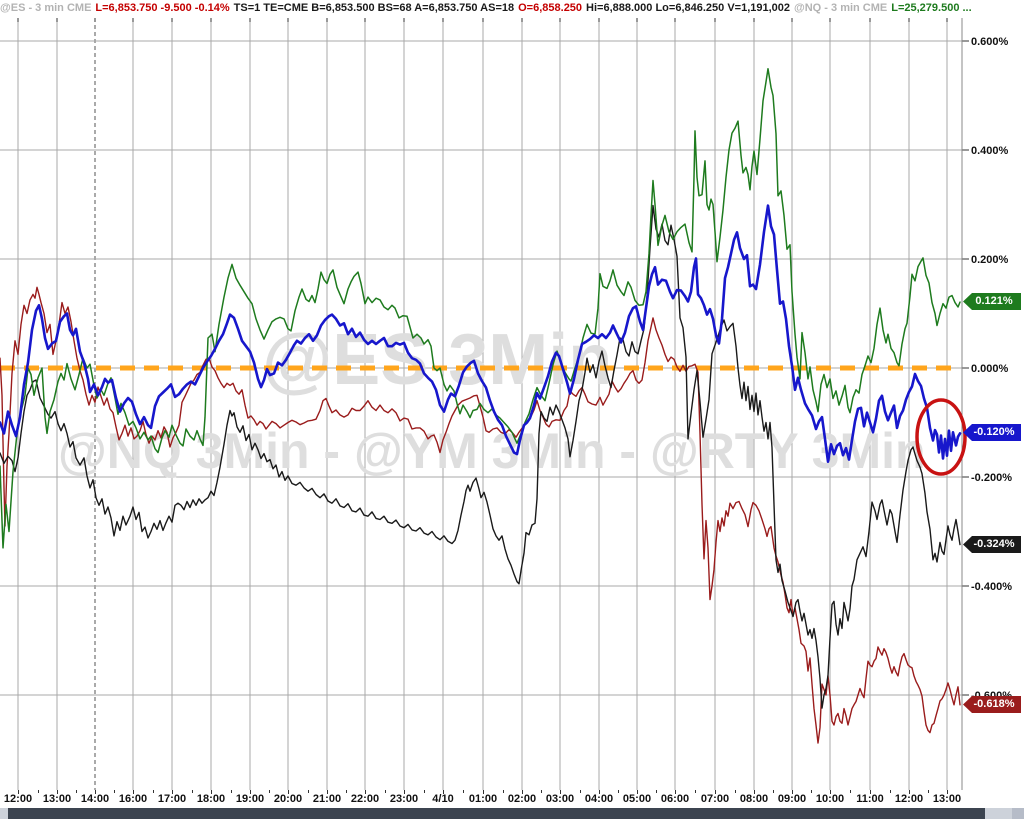  Describe the element at coordinates (990, 42) in the screenshot. I see `y-axis-label: 0.600%` at that location.